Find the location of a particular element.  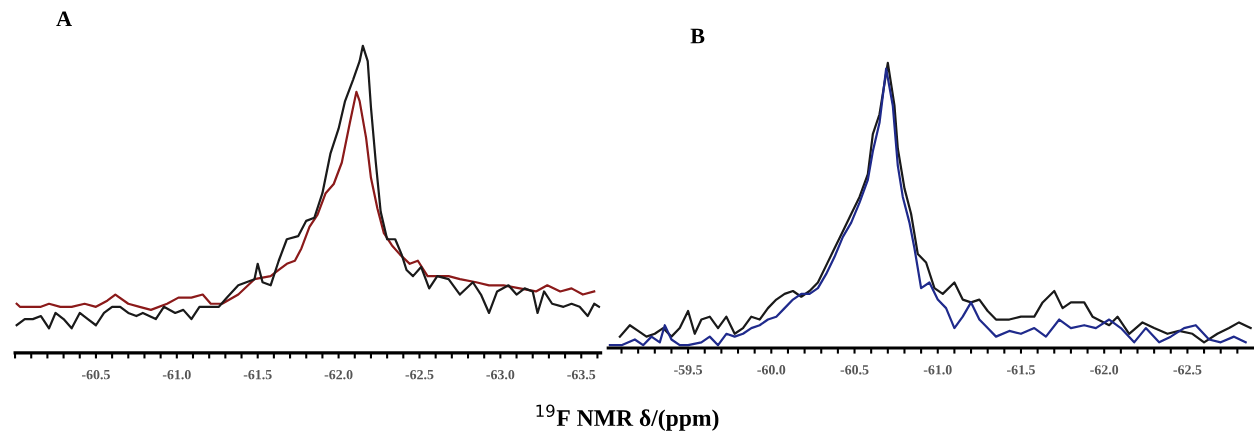

x-tick-label: -59.5 is located at coordinates (688, 370).